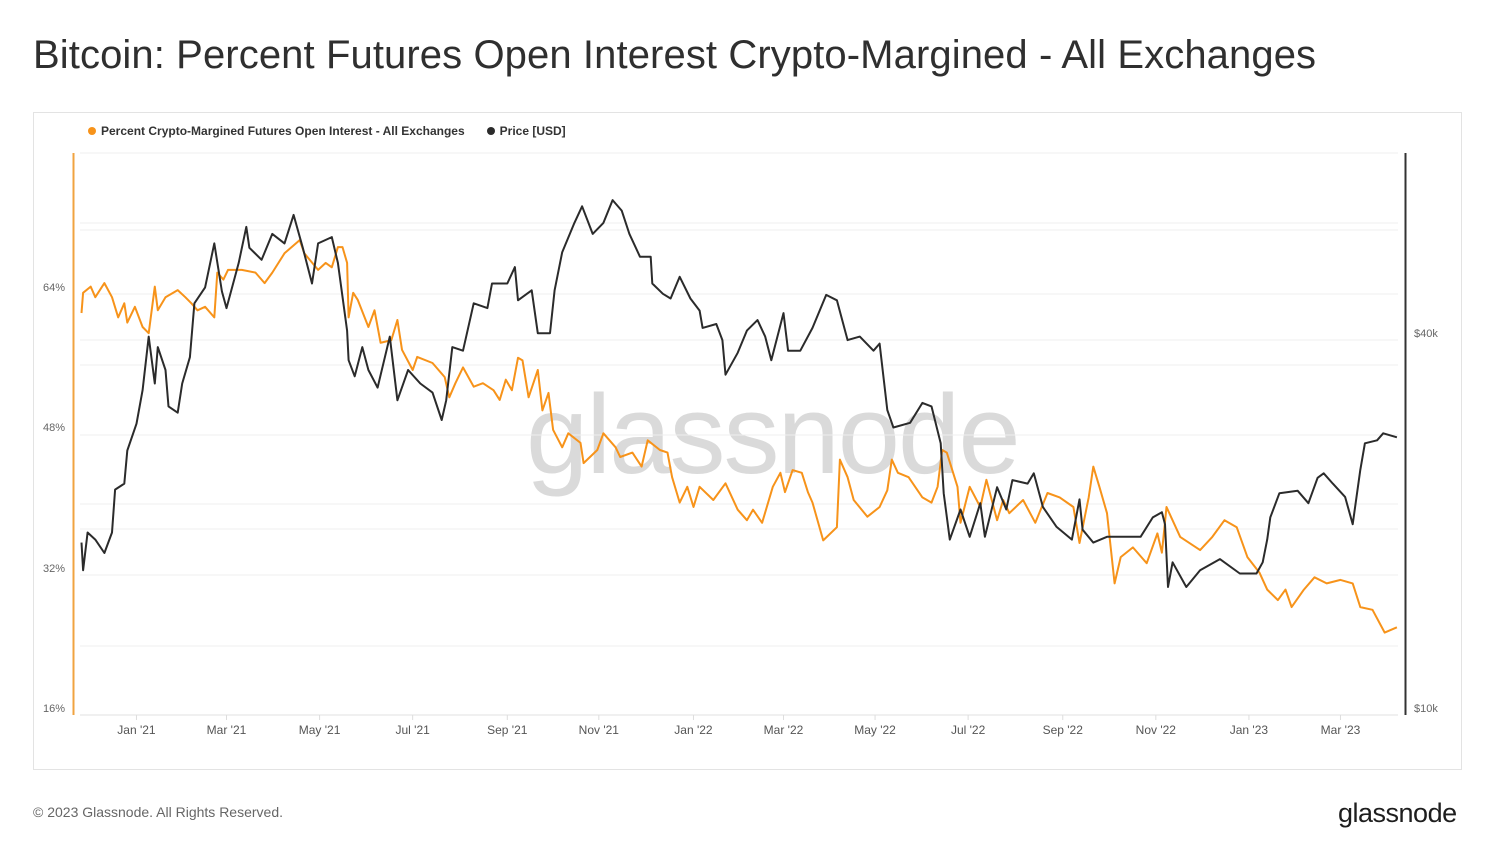 The image size is (1495, 861). Describe the element at coordinates (53, 569) in the screenshot. I see `y-tick-label: 32%` at that location.